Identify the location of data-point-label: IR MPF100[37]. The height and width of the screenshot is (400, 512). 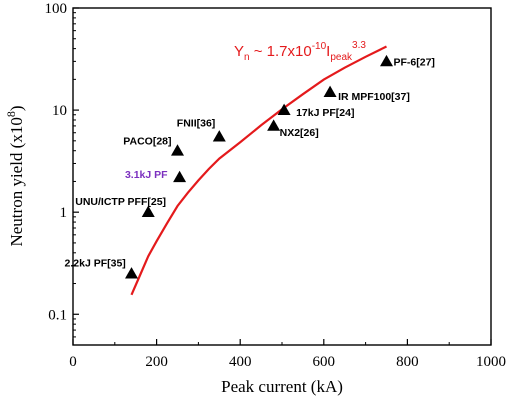
(374, 97).